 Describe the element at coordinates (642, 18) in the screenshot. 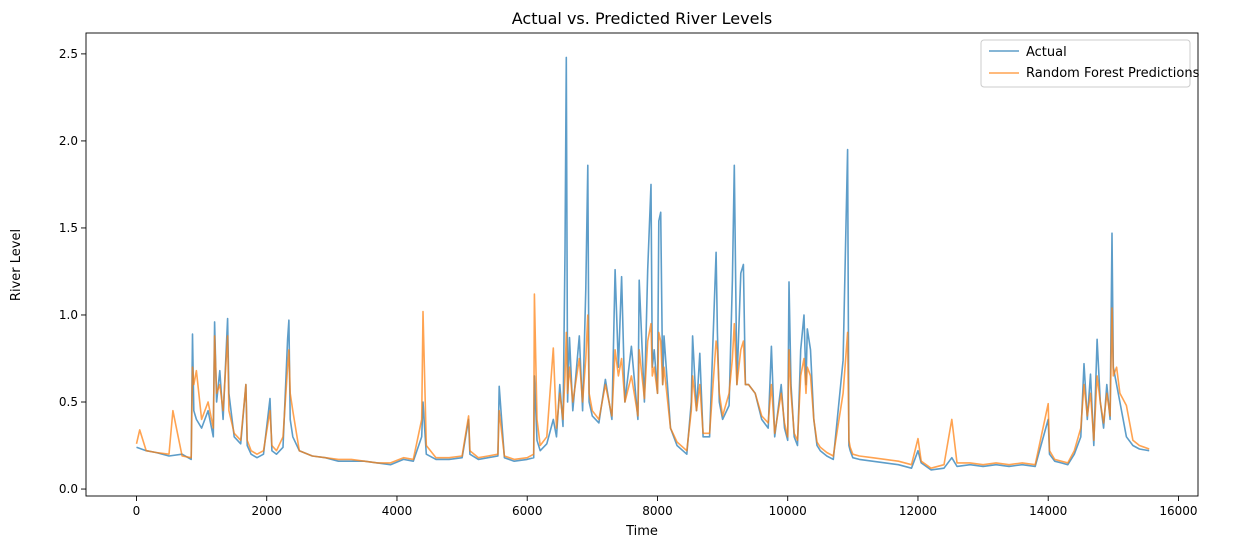

I see `chart-title: Actual vs. Predicted River Levels` at that location.